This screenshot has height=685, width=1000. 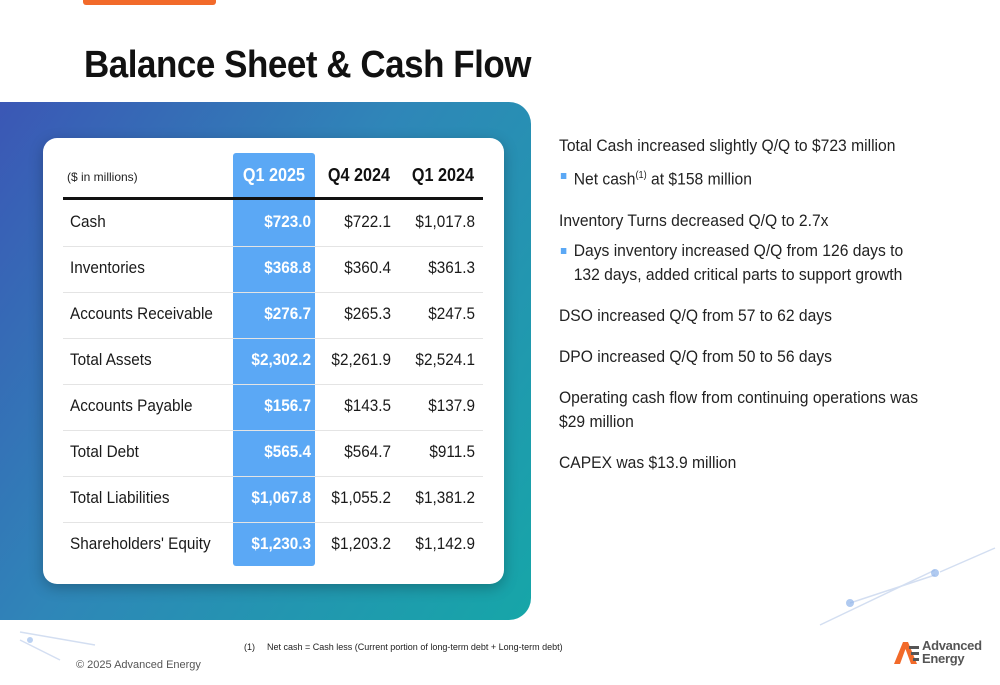 What do you see at coordinates (281, 359) in the screenshot?
I see `value-q1-2025: $2,302.2` at bounding box center [281, 359].